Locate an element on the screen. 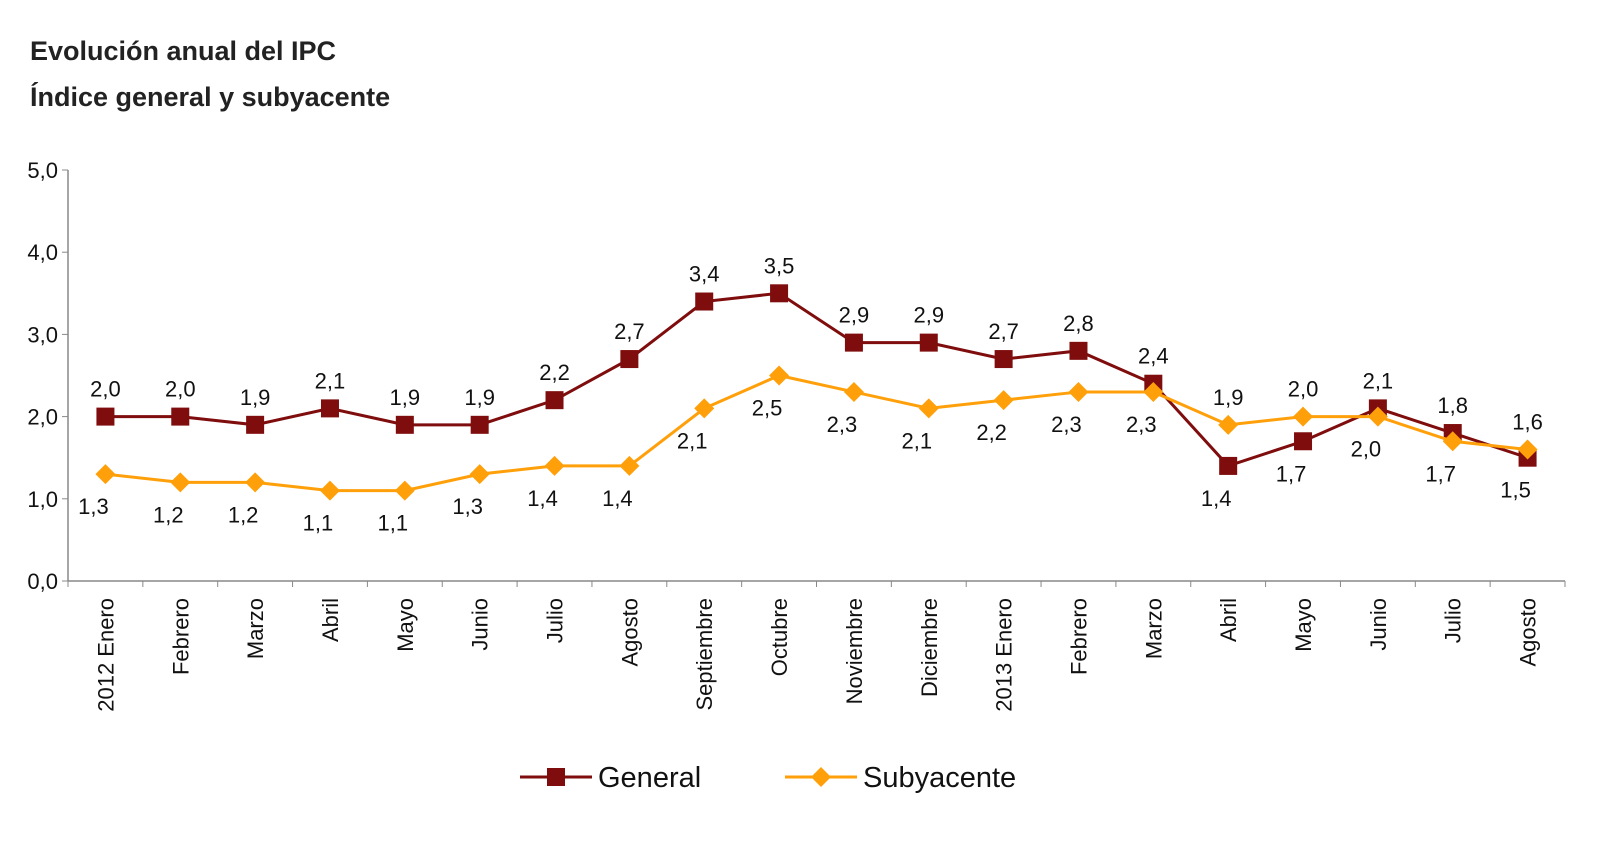  x-tick-label: 2012 Enero is located at coordinates (105, 655).